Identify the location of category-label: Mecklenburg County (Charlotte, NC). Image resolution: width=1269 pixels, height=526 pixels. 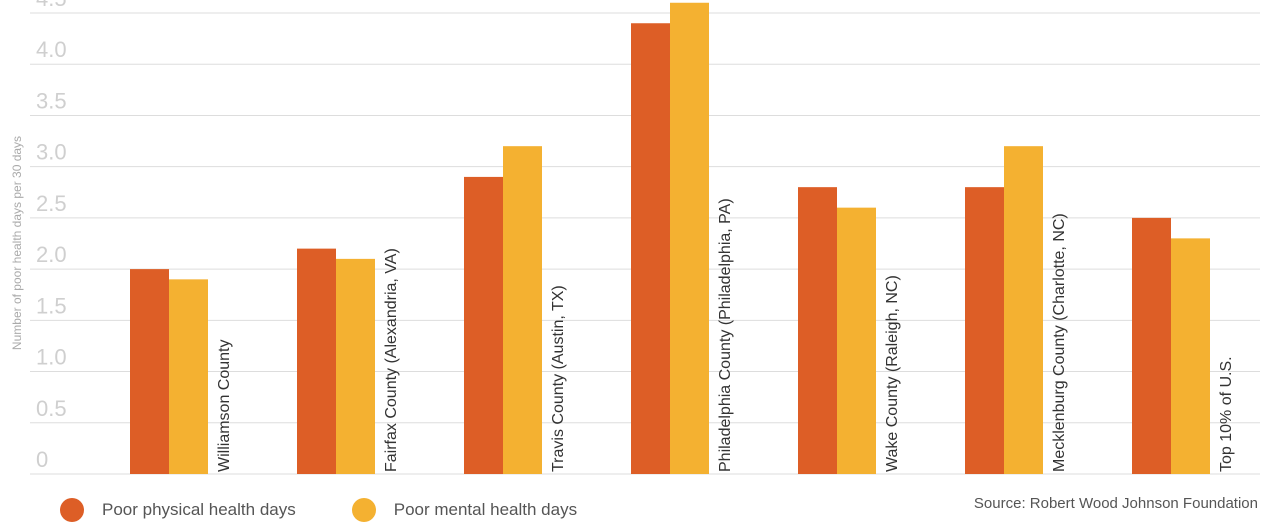
(1059, 342).